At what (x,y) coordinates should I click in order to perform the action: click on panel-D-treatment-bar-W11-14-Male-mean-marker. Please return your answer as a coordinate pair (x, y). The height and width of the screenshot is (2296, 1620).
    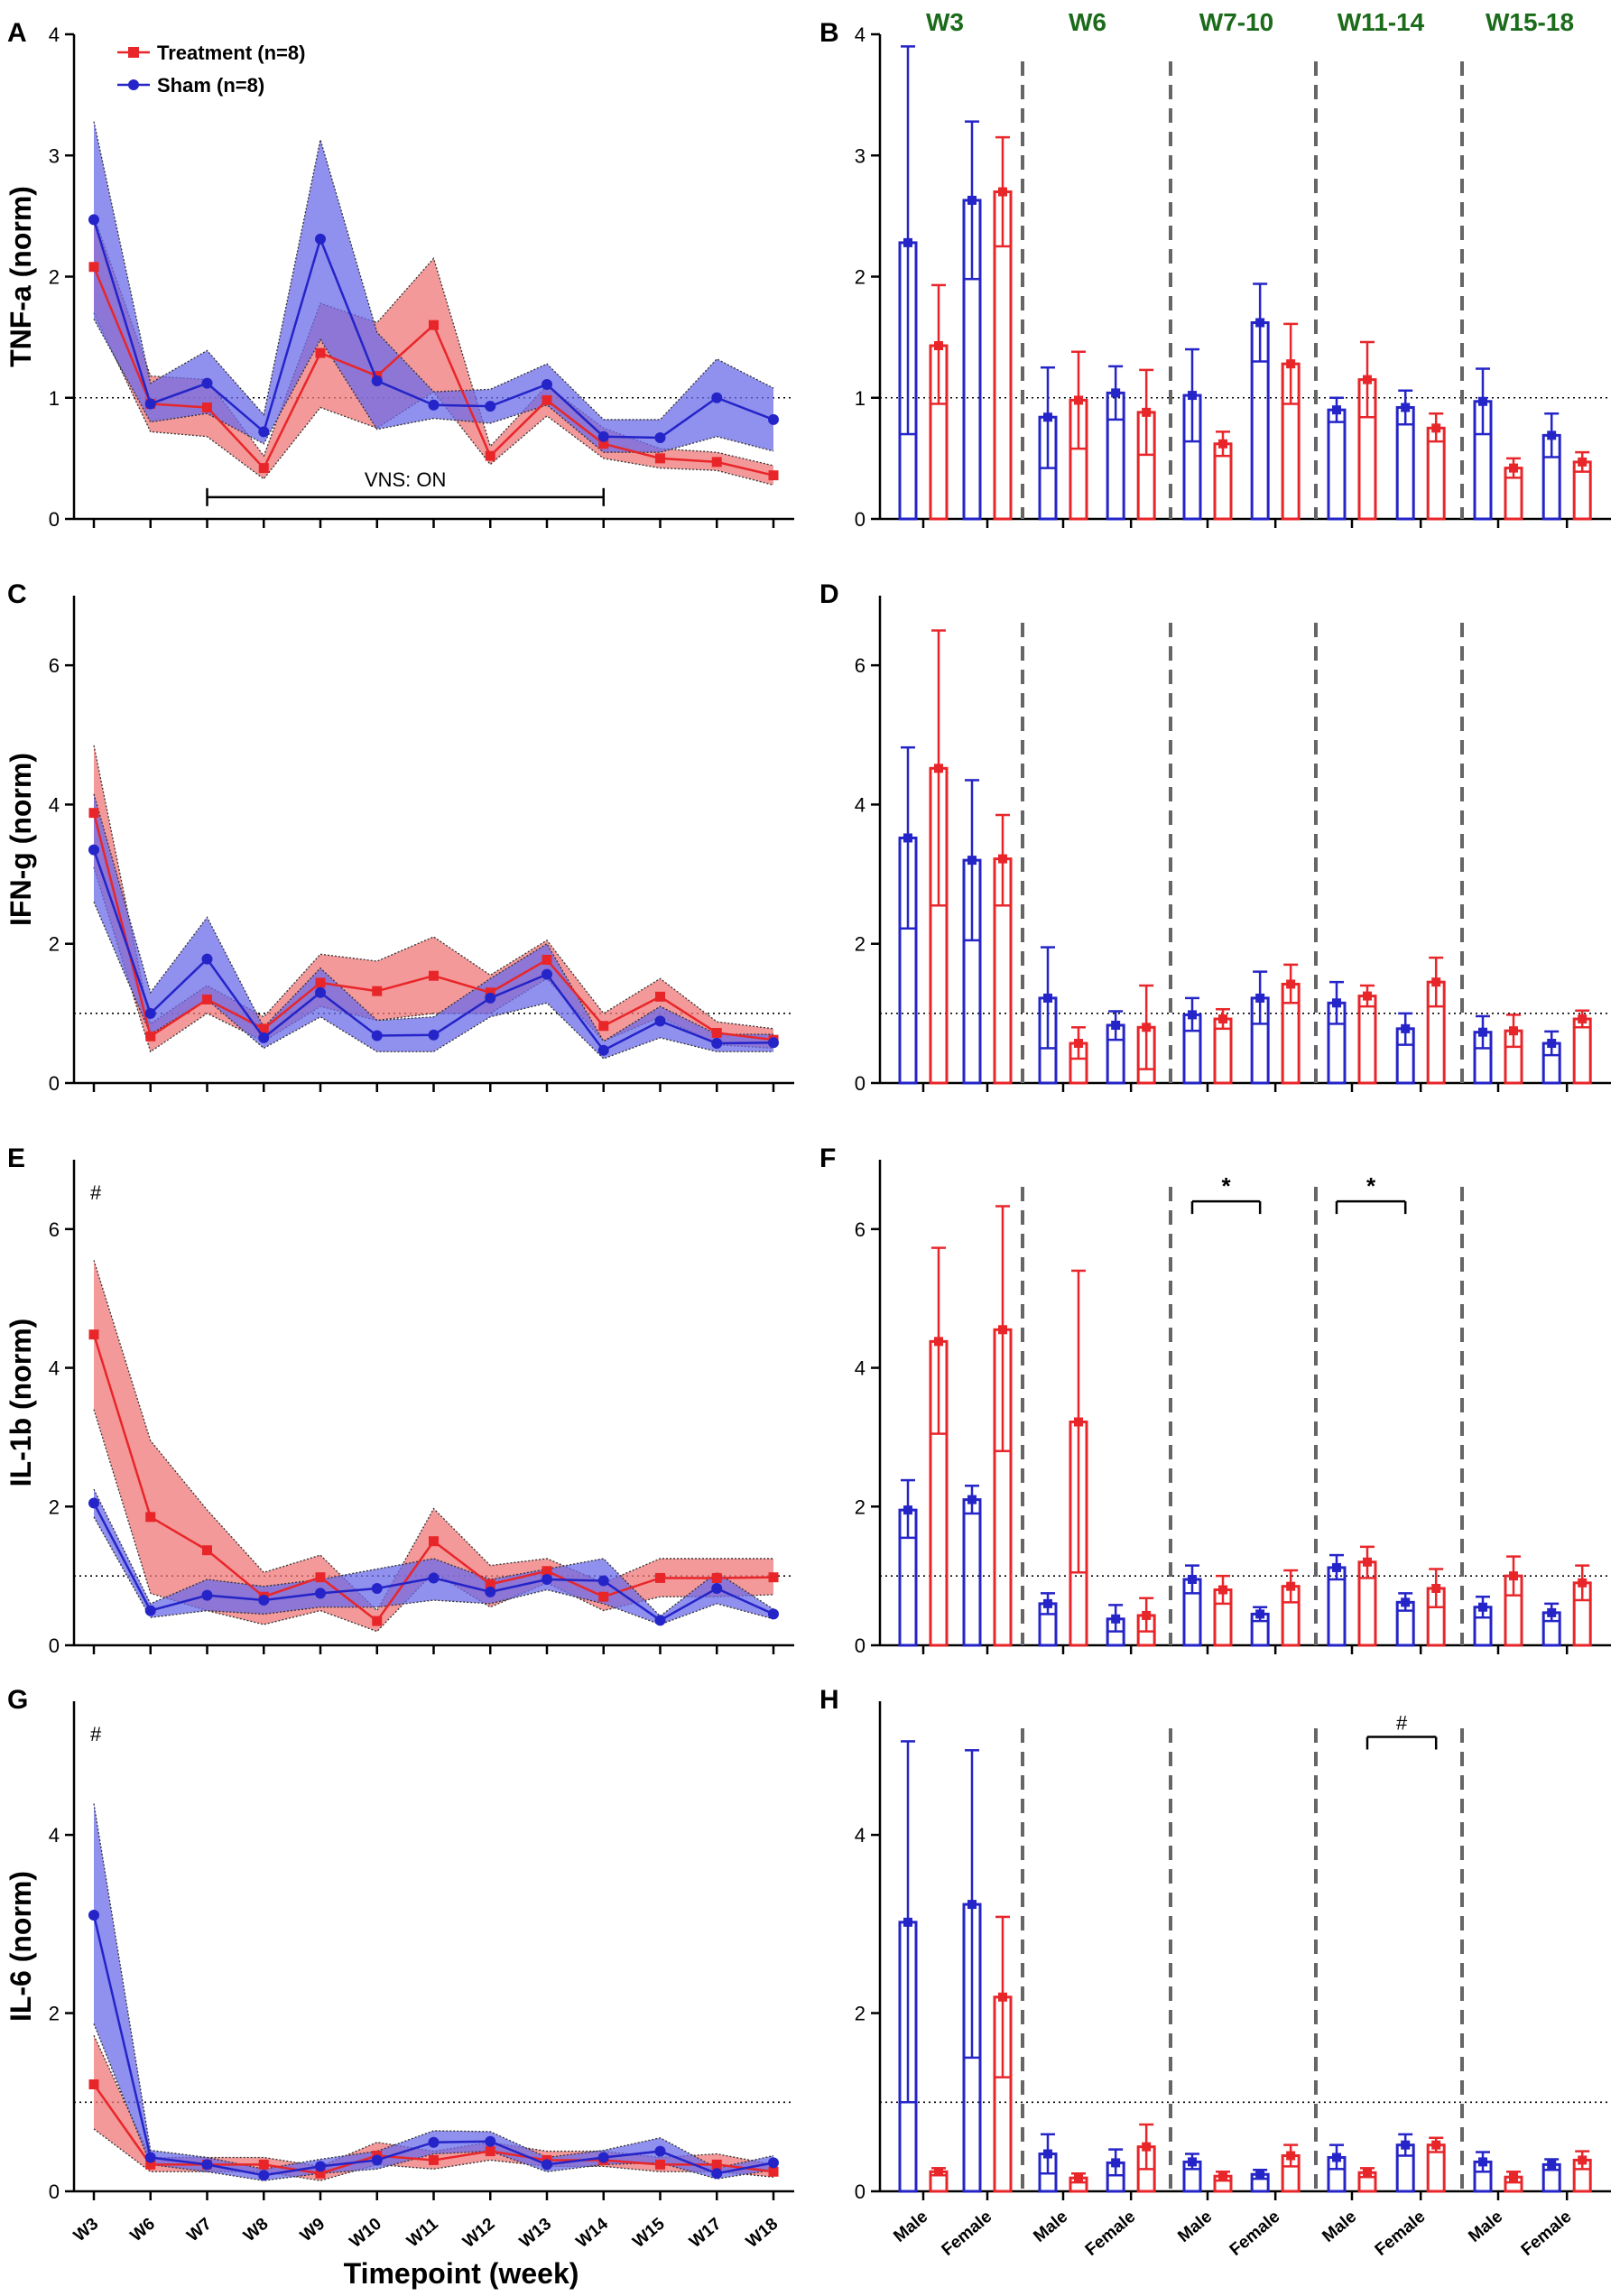
    Looking at the image, I should click on (1368, 996).